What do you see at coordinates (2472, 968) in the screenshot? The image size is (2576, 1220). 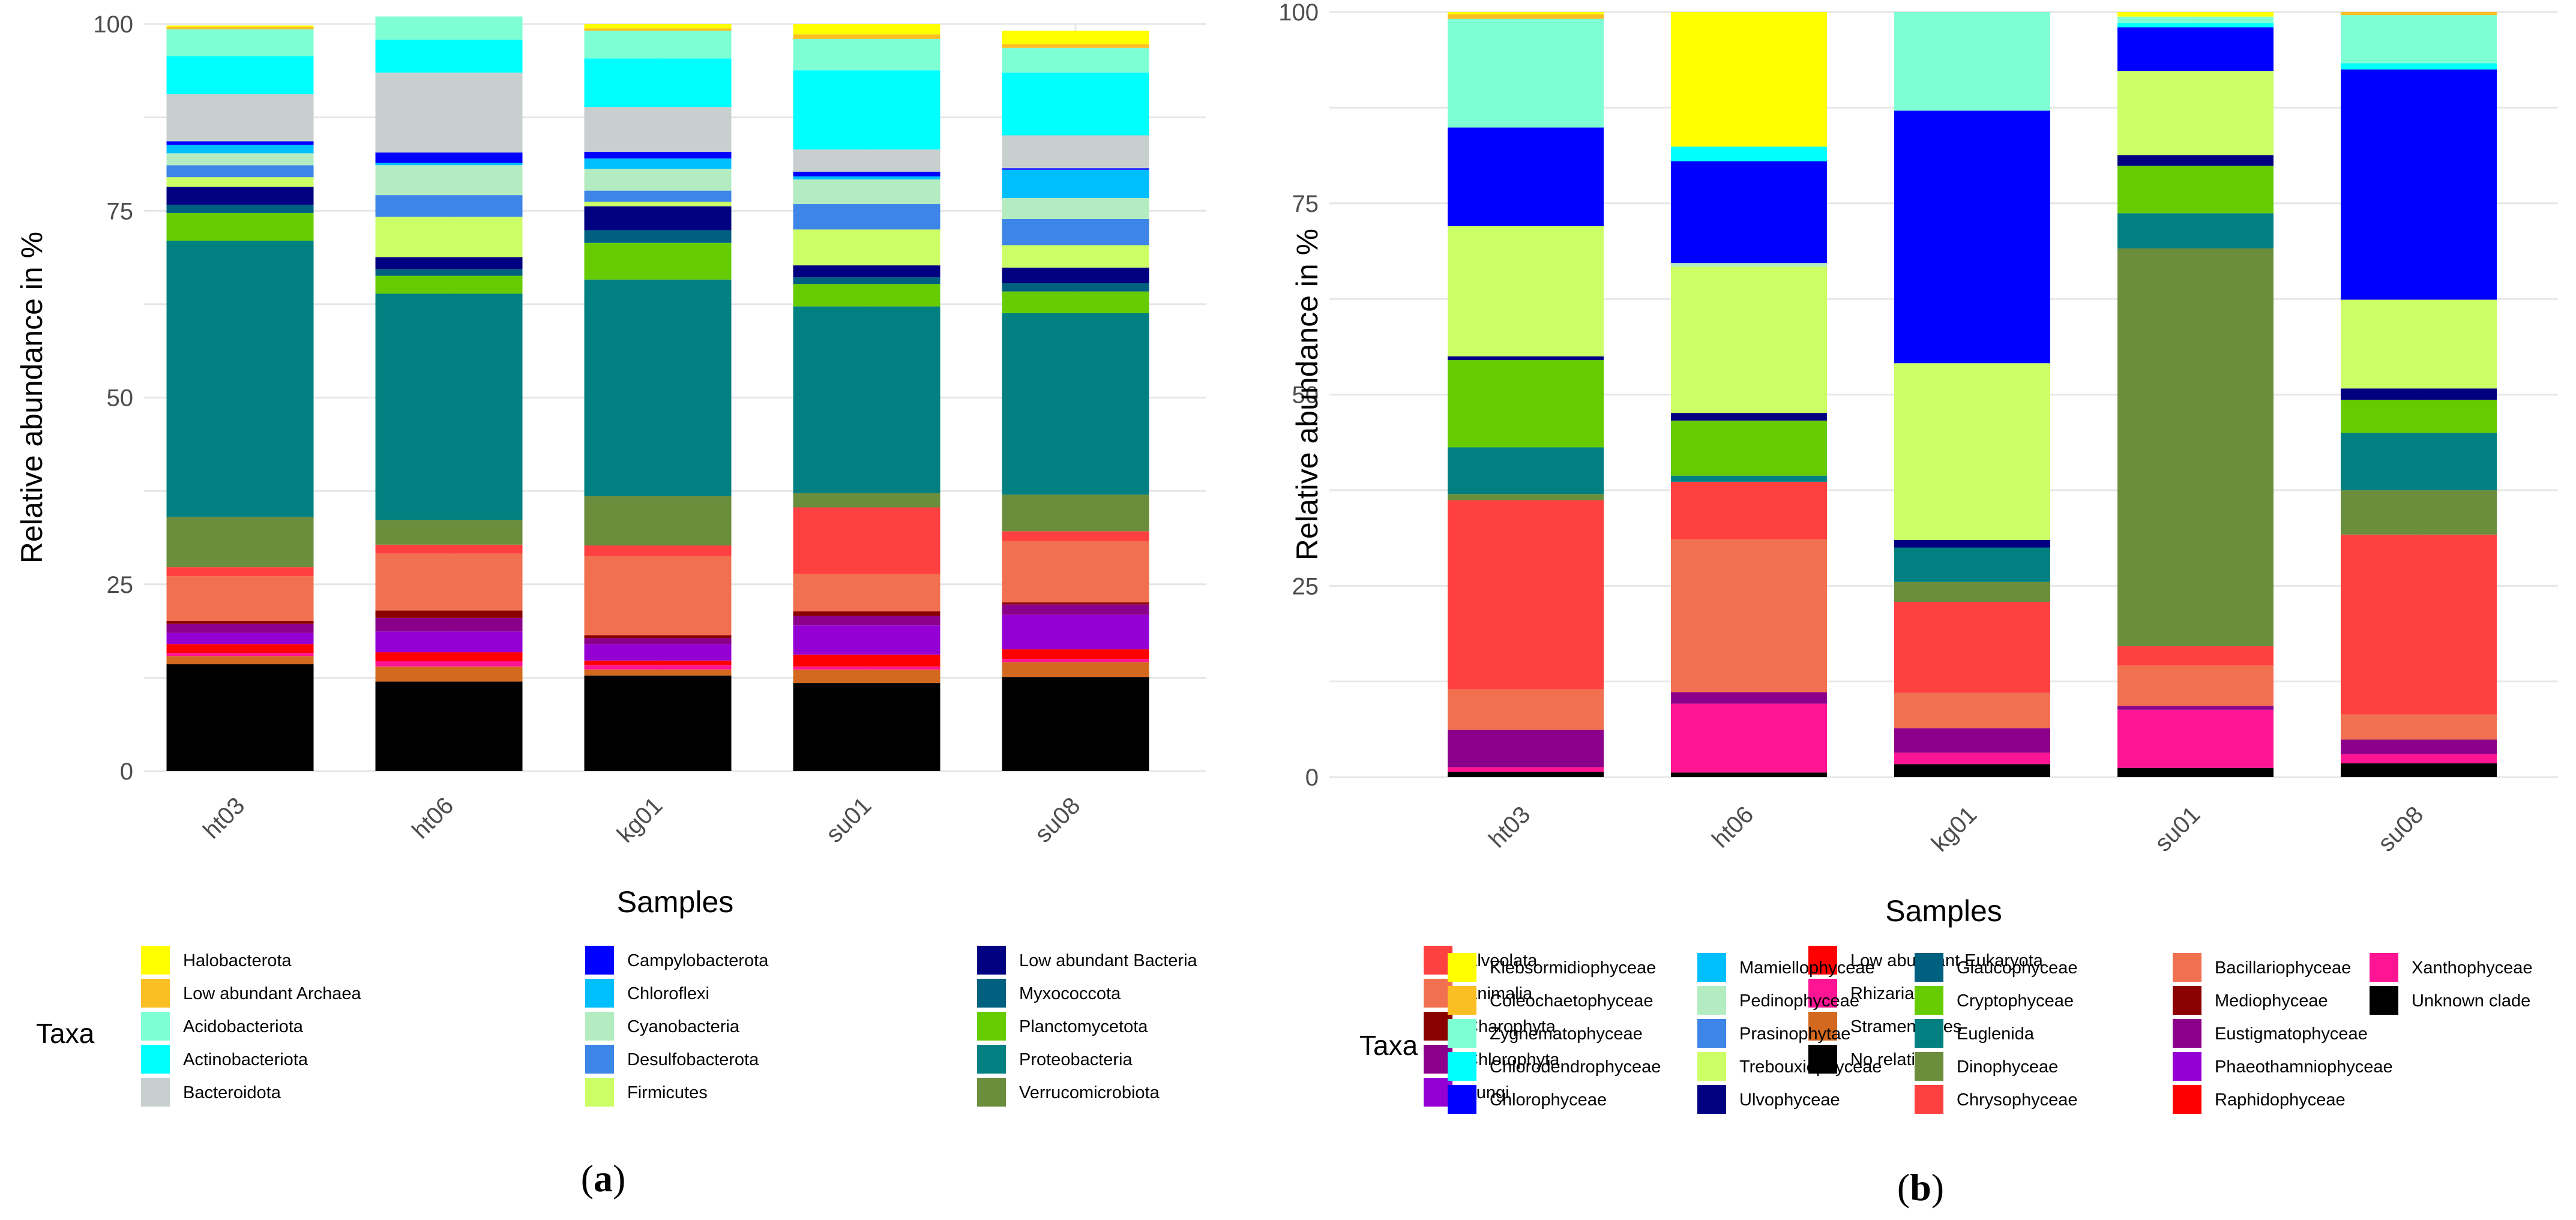 I see `legend-label: Xanthophyceae` at bounding box center [2472, 968].